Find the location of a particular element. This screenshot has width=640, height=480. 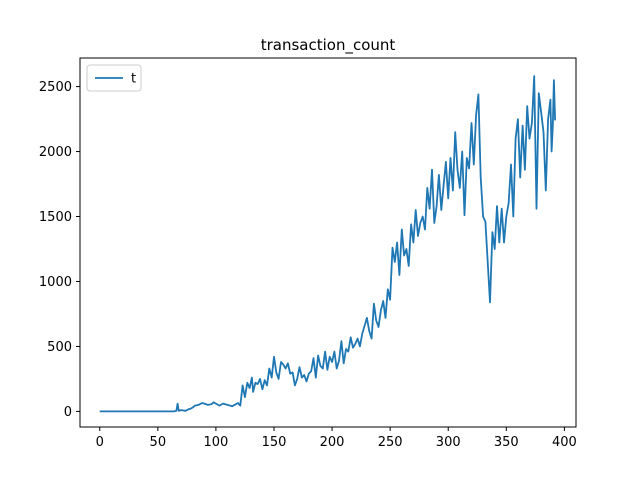

legend: t is located at coordinates (114, 78).